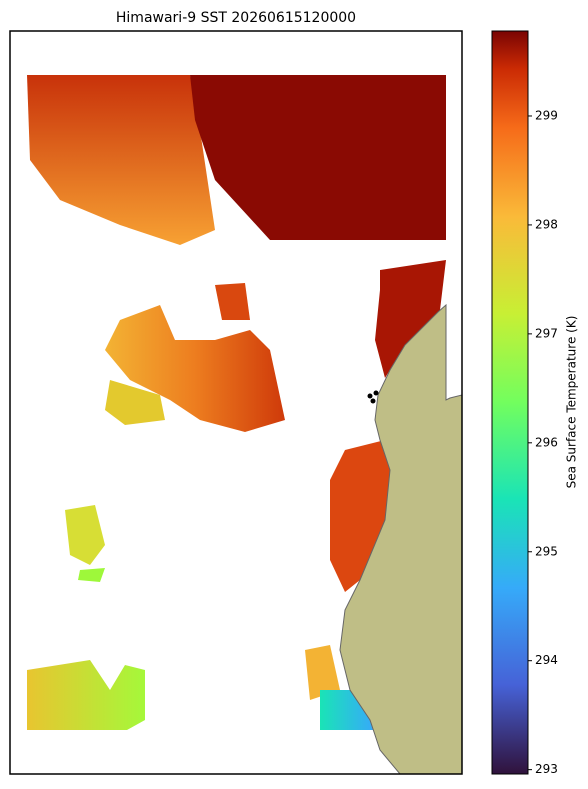 The width and height of the screenshot is (588, 789). I want to click on colorbar-ticks: 293 294 295 296 297 298 299, so click(543, 442).